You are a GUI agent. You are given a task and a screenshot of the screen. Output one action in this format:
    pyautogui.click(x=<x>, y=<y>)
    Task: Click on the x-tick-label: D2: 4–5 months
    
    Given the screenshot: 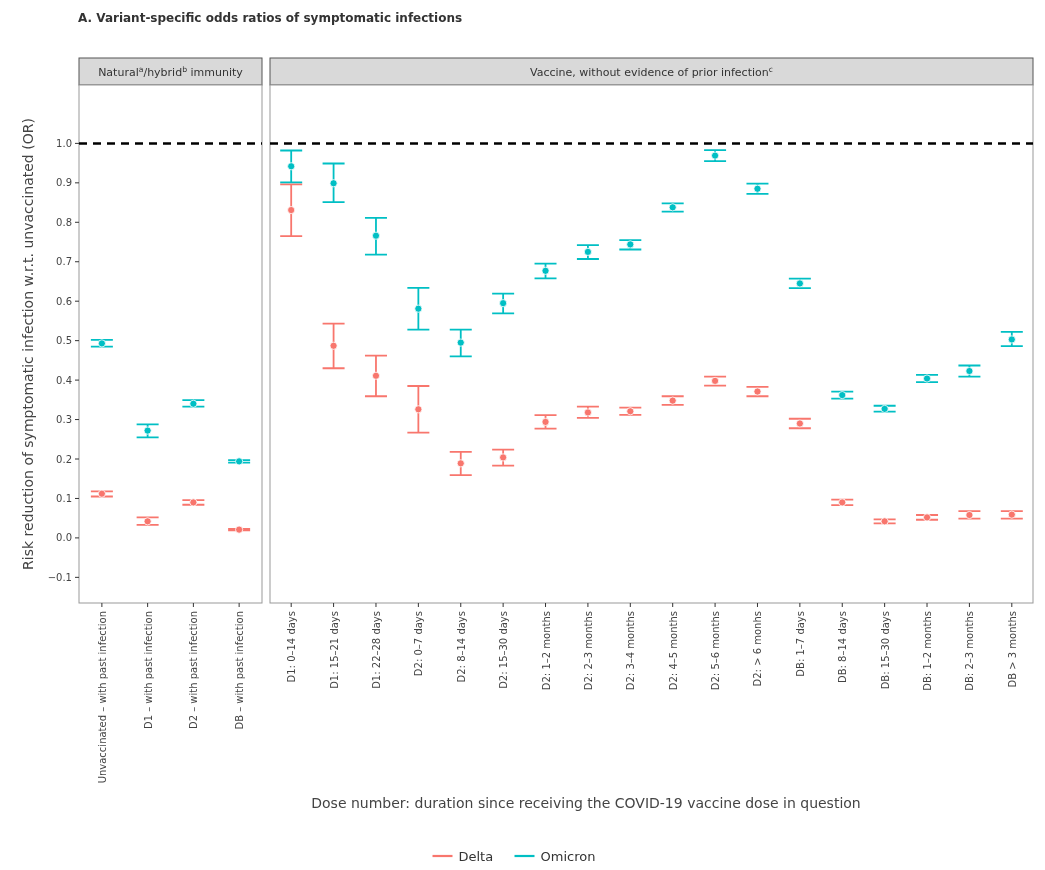 What is the action you would take?
    pyautogui.click(x=673, y=651)
    